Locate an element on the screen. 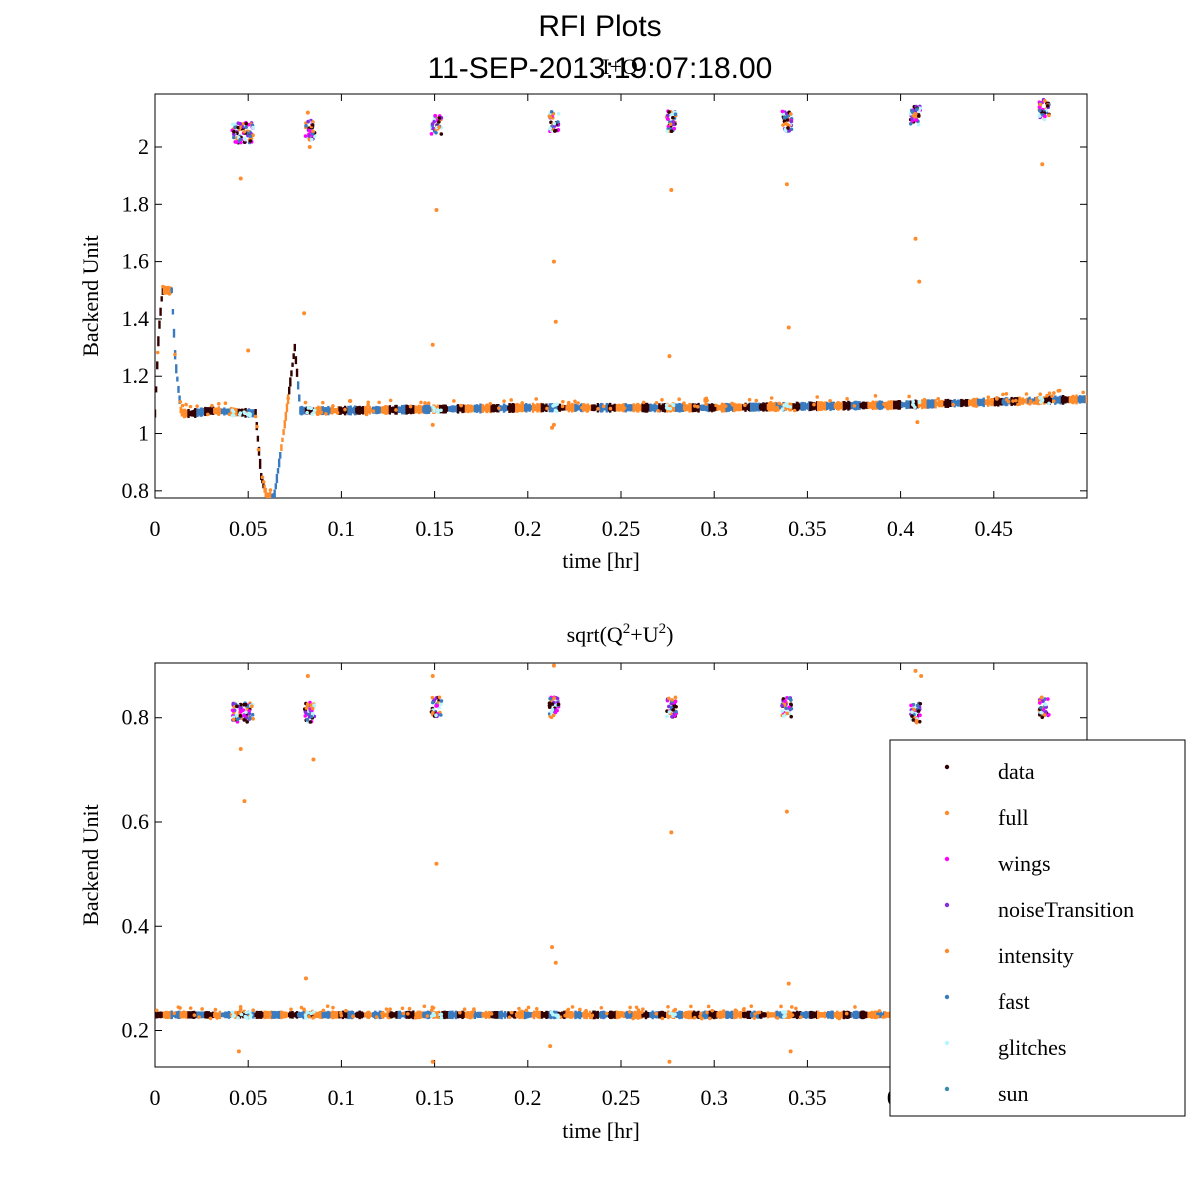 The image size is (1200, 1200). legend-marker is located at coordinates (947, 951).